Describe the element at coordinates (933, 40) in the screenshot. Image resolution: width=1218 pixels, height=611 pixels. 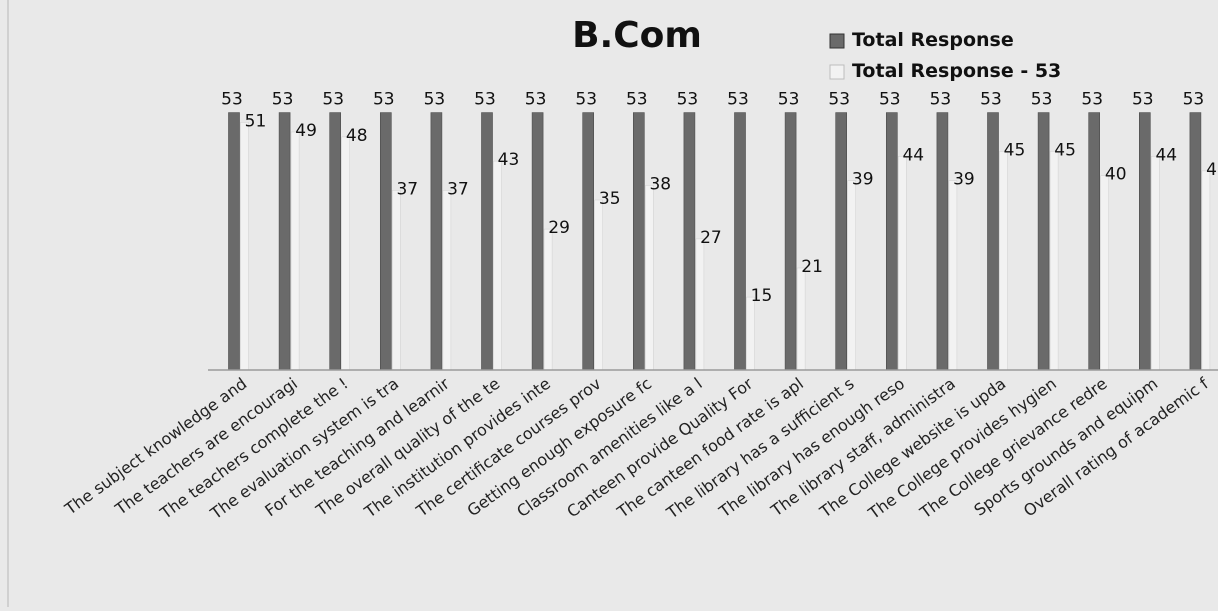
I see `legend-label: Total Response` at that location.